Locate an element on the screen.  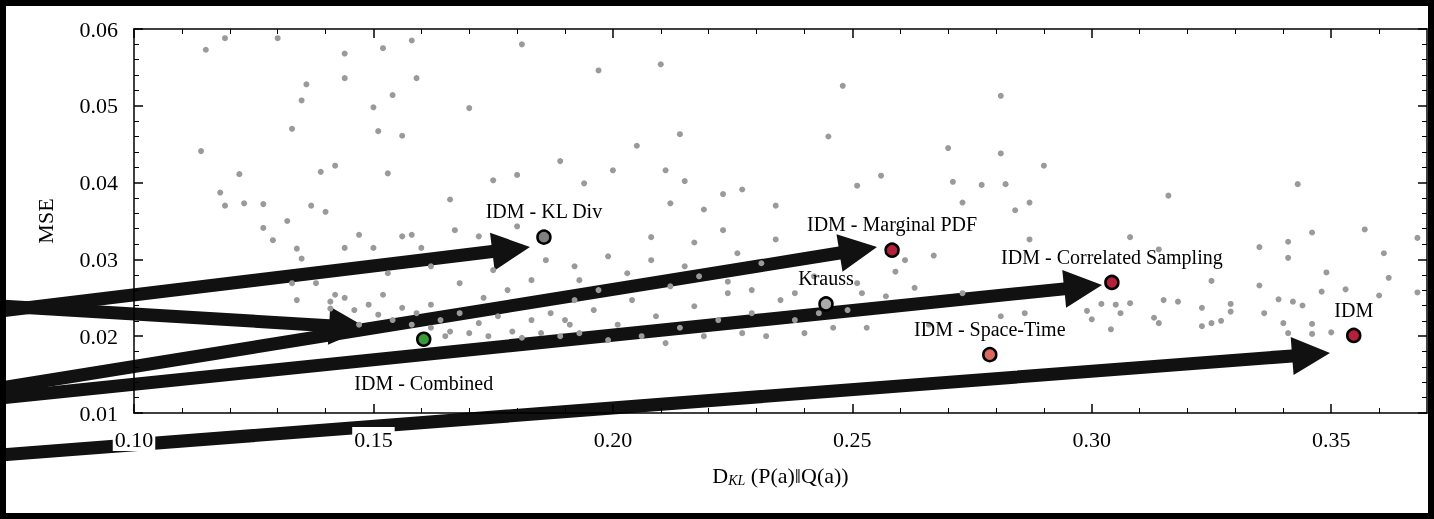
y-axis-title: MSE is located at coordinates (45, 221).